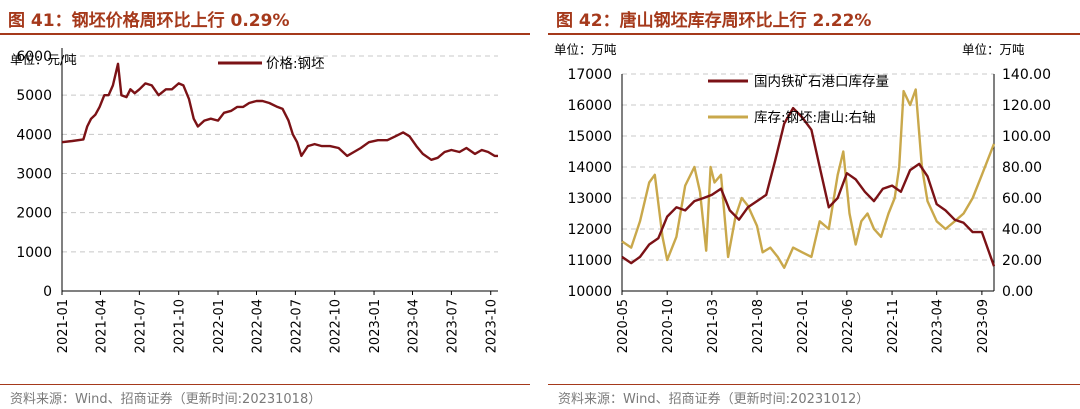 The image size is (1080, 409). What do you see at coordinates (848, 326) in the screenshot?
I see `x-tick-label: 2022-06` at bounding box center [848, 326].